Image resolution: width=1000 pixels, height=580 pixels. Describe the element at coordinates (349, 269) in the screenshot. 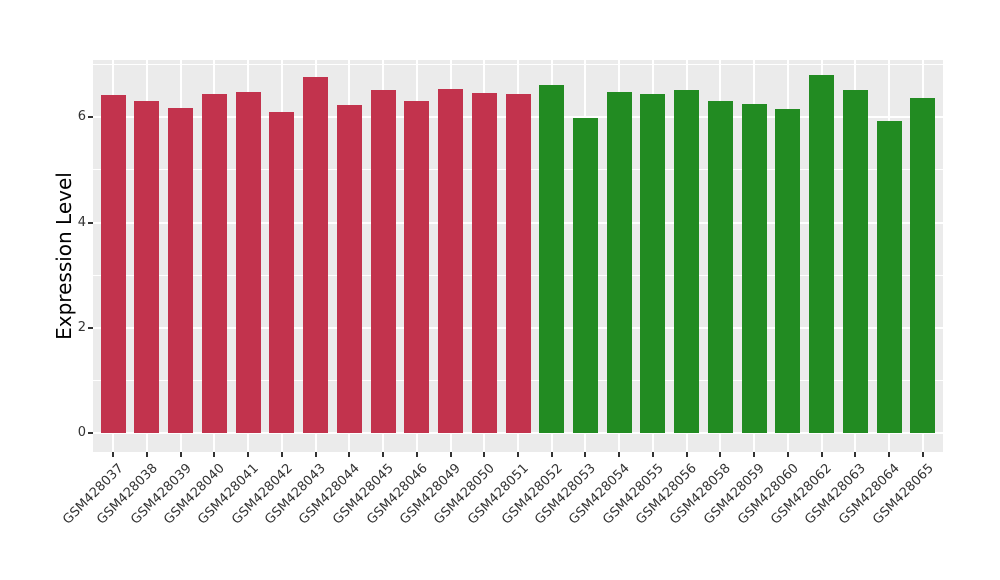

I see `bar-GSM428044` at that location.